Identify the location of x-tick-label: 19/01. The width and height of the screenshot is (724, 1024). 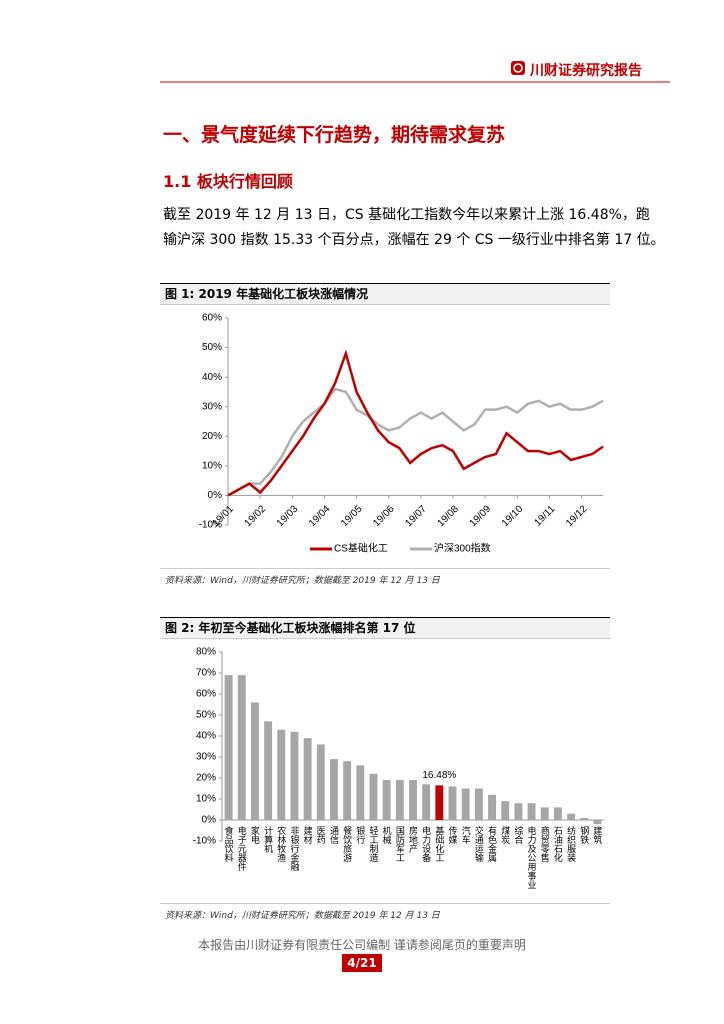
(224, 516).